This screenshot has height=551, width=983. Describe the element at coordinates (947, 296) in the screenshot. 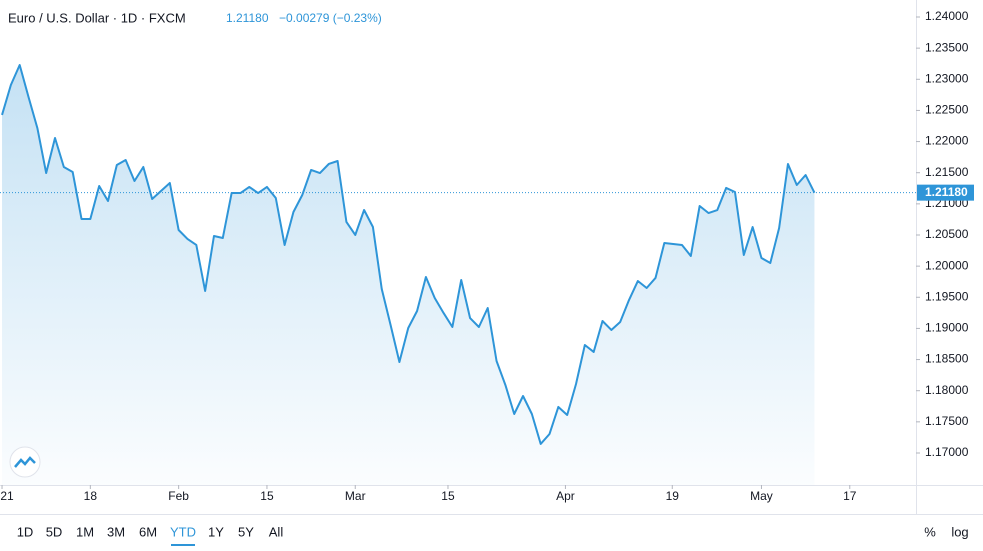

I see `y-tick-label: 1.19500` at that location.